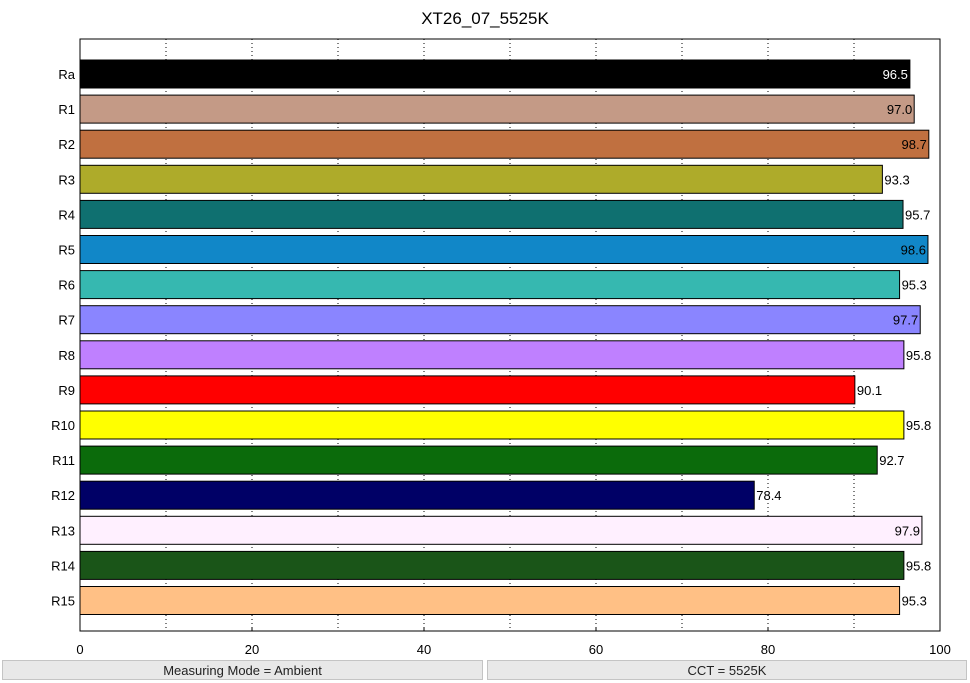 The width and height of the screenshot is (970, 683). Describe the element at coordinates (492, 425) in the screenshot. I see `bar-r10` at that location.